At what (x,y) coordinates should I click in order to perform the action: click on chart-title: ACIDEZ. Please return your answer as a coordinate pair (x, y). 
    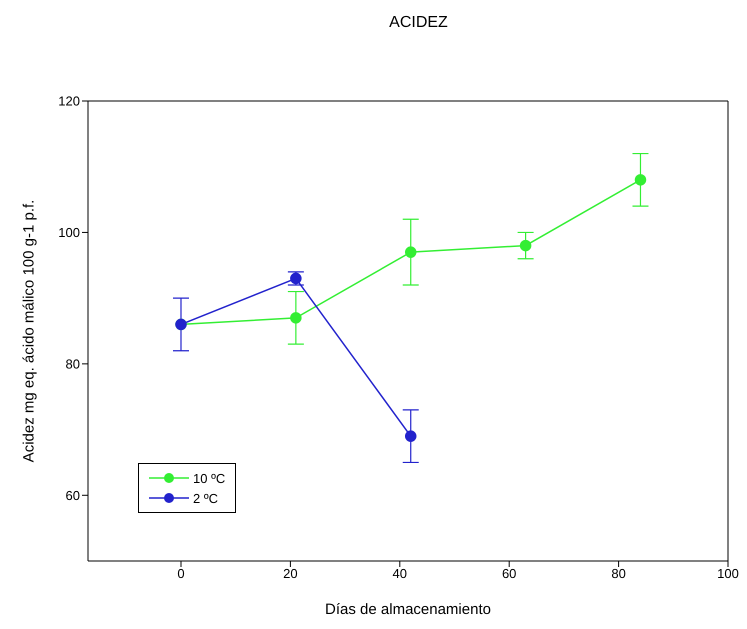
    Looking at the image, I should click on (418, 23).